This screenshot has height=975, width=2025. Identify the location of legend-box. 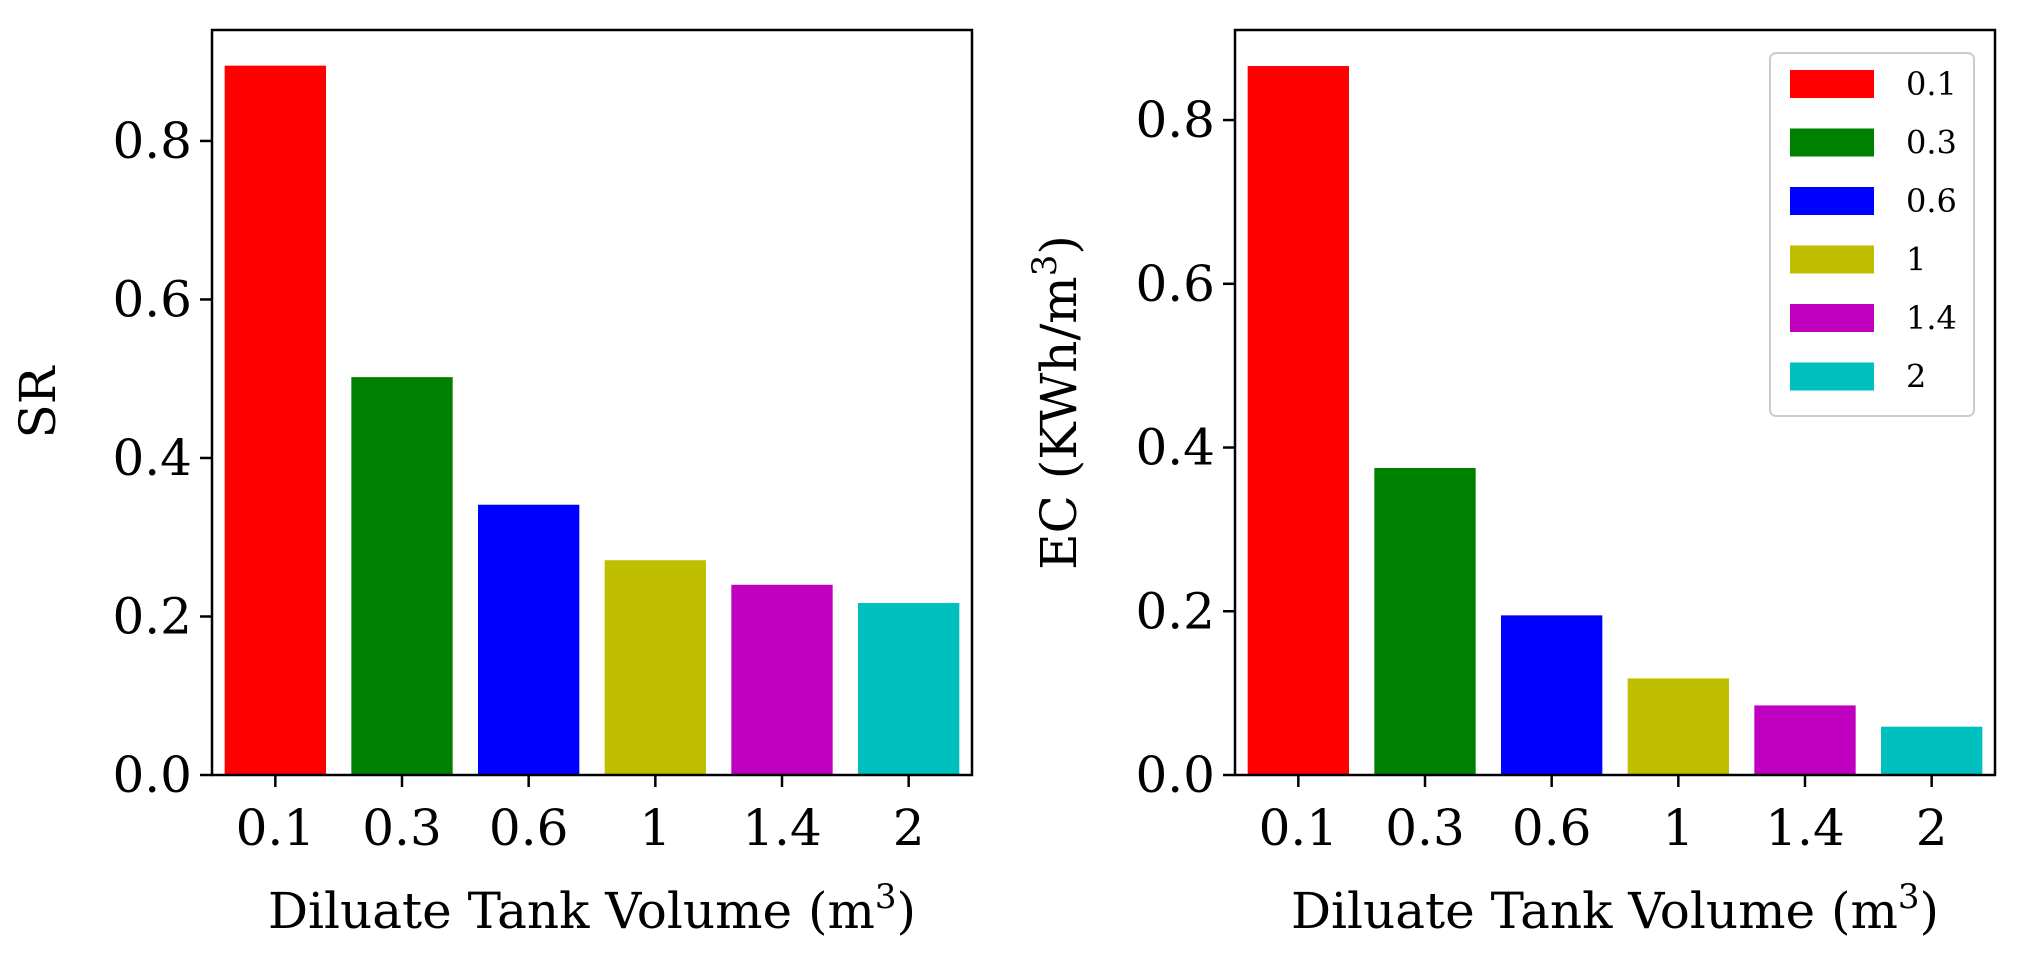
(1872, 234).